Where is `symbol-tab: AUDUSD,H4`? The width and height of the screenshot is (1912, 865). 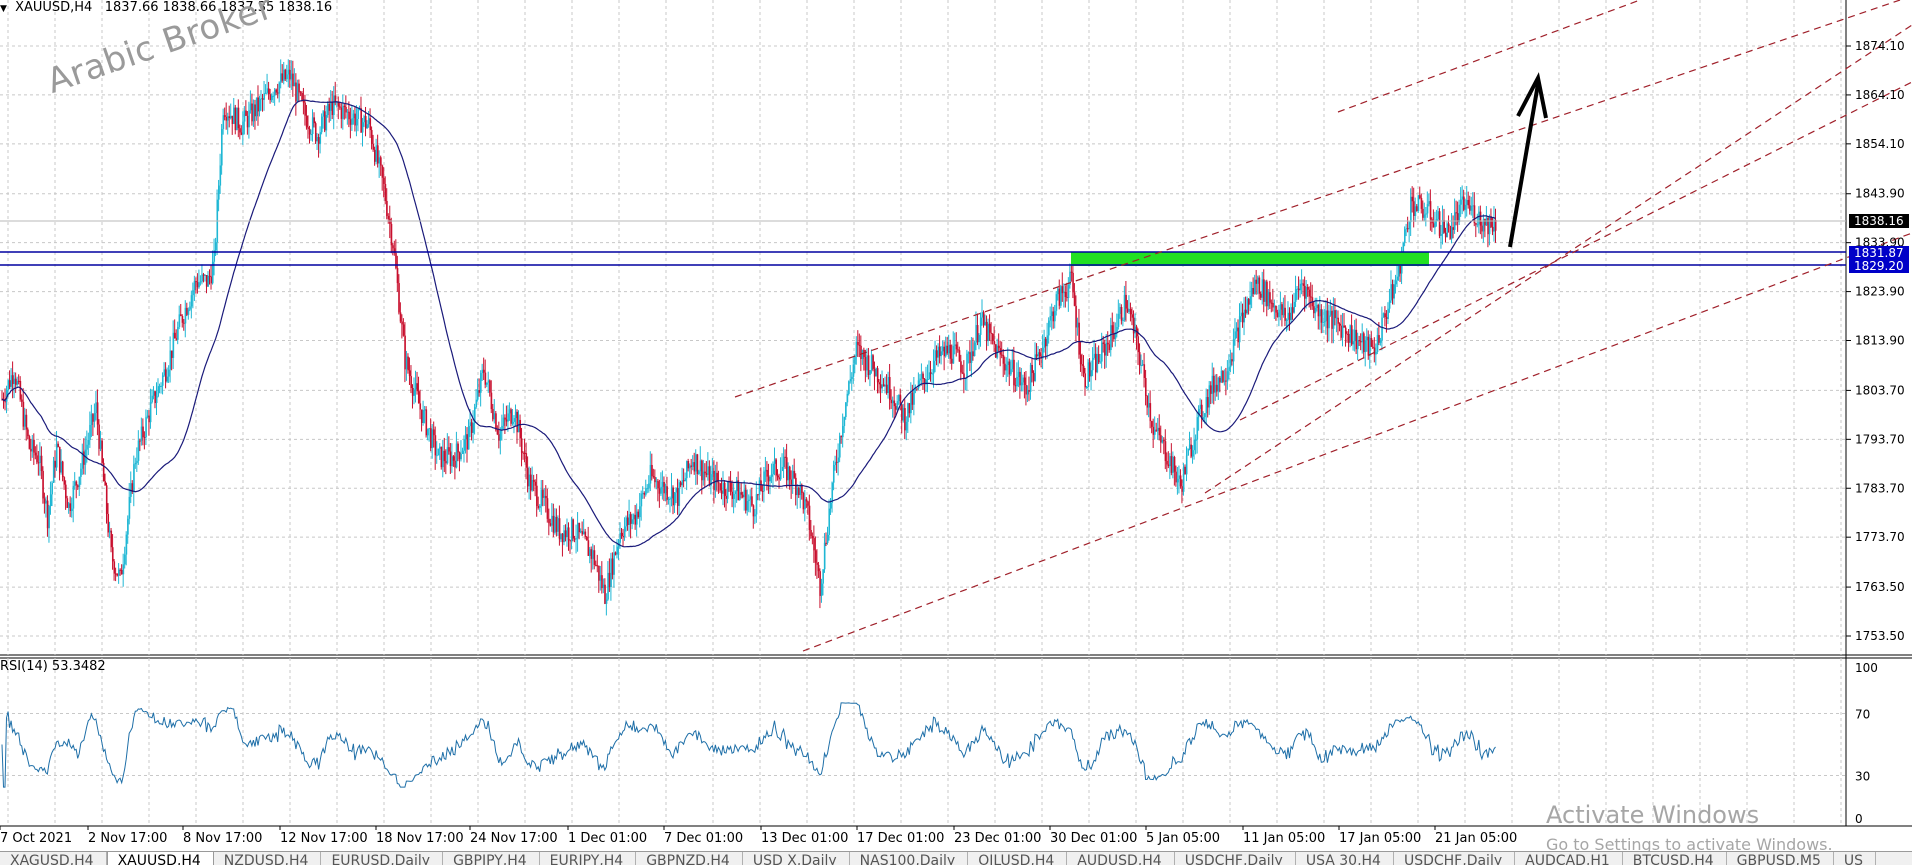 symbol-tab: AUDUSD,H4 is located at coordinates (1121, 858).